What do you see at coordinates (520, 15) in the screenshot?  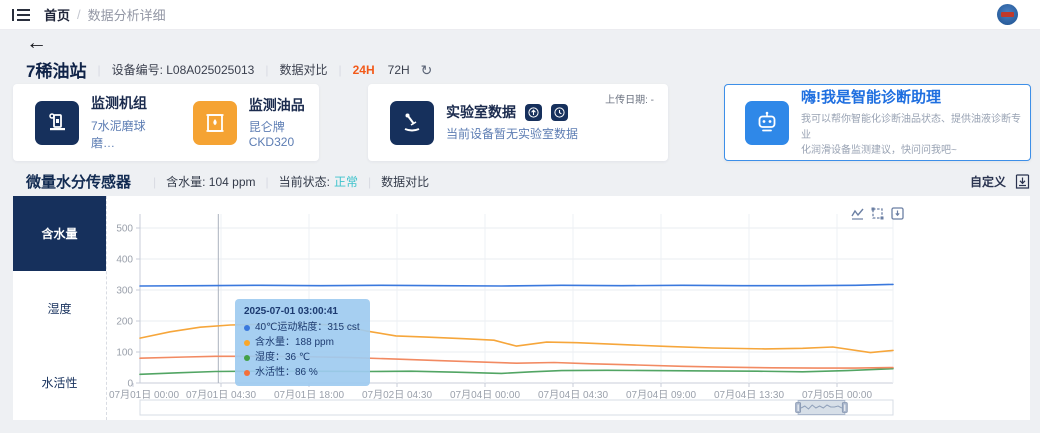 I see `top-navbar: 首页 / 数据分析详细` at bounding box center [520, 15].